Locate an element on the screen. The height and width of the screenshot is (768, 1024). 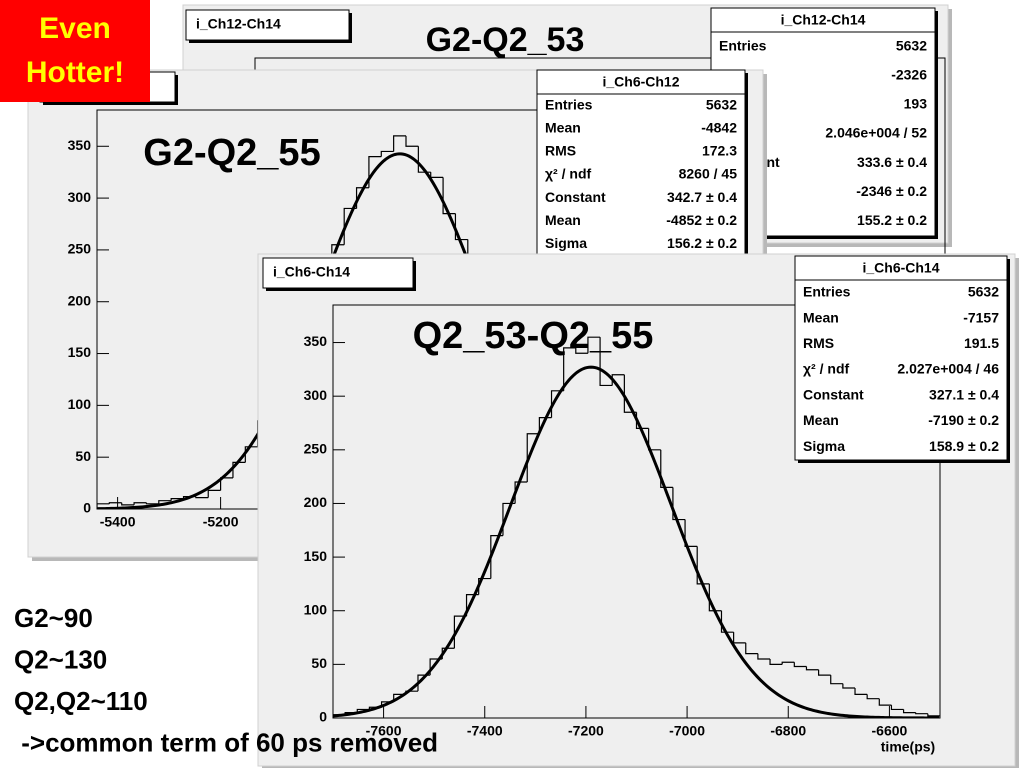
x-tick-label: -5400 is located at coordinates (118, 522).